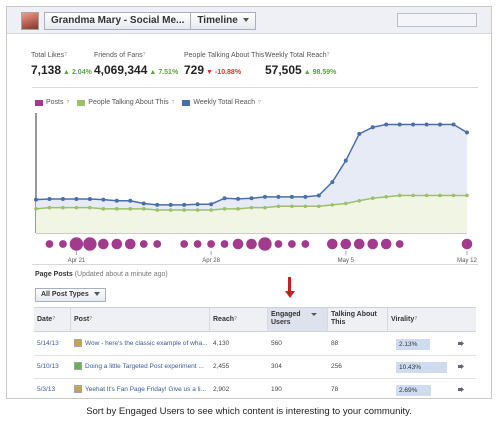  I want to click on post-type-filter: All Post Types, so click(70, 295).